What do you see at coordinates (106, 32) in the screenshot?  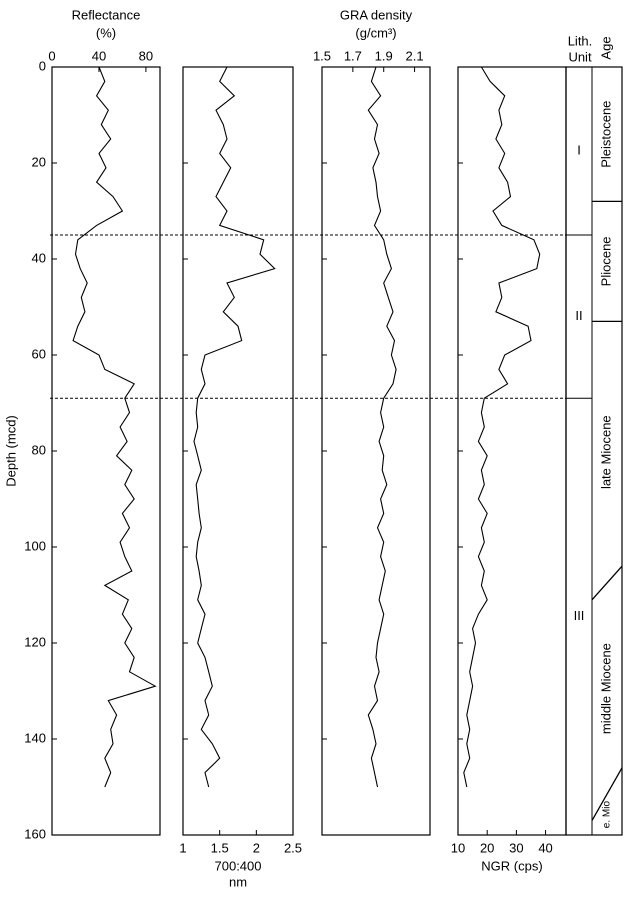 I see `axis-label: (%)` at bounding box center [106, 32].